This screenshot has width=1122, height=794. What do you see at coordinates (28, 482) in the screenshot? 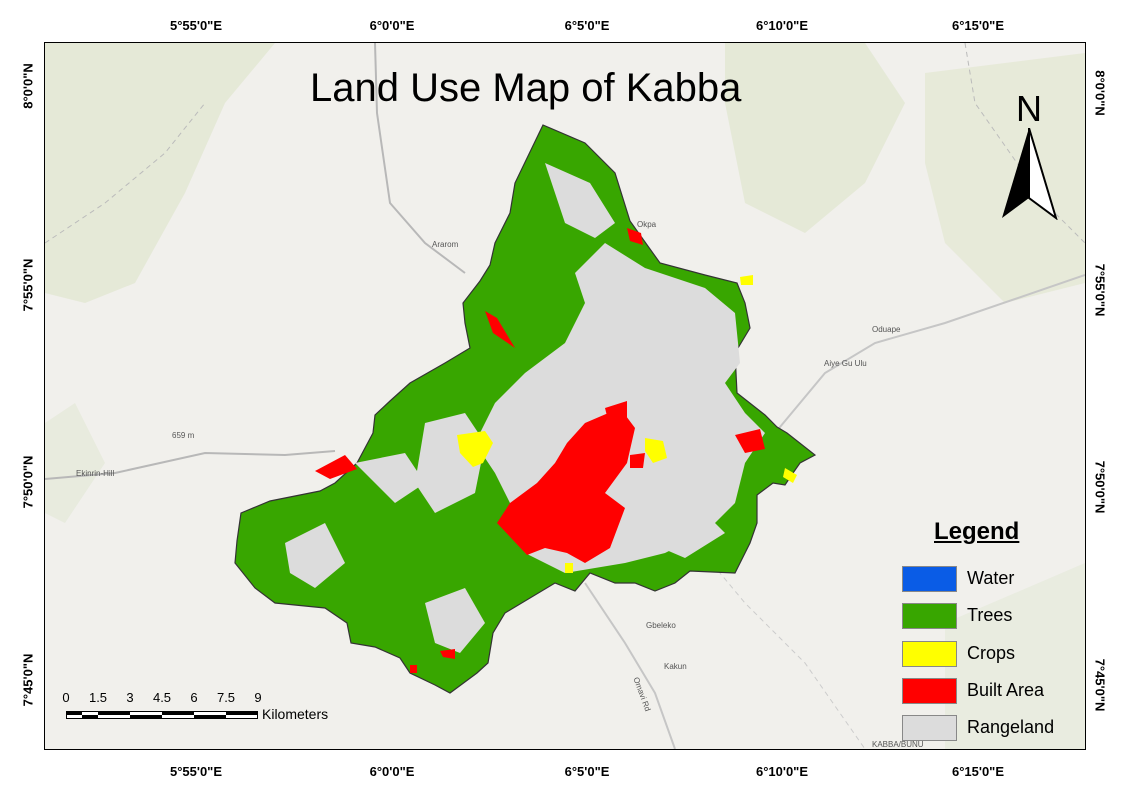
I see `latitude-label-left: 7°50'0"N` at bounding box center [28, 482].